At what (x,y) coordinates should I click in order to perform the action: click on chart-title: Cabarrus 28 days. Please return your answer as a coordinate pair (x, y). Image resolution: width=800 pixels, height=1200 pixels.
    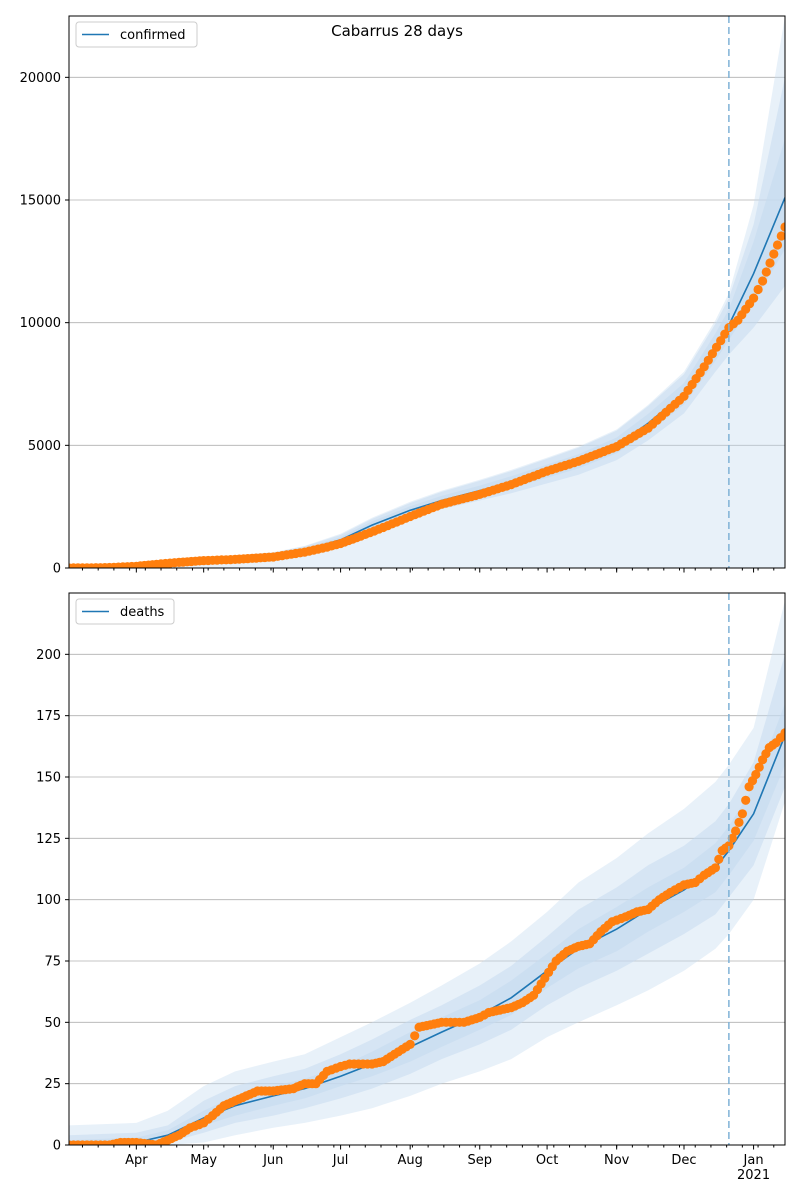
    Looking at the image, I should click on (397, 31).